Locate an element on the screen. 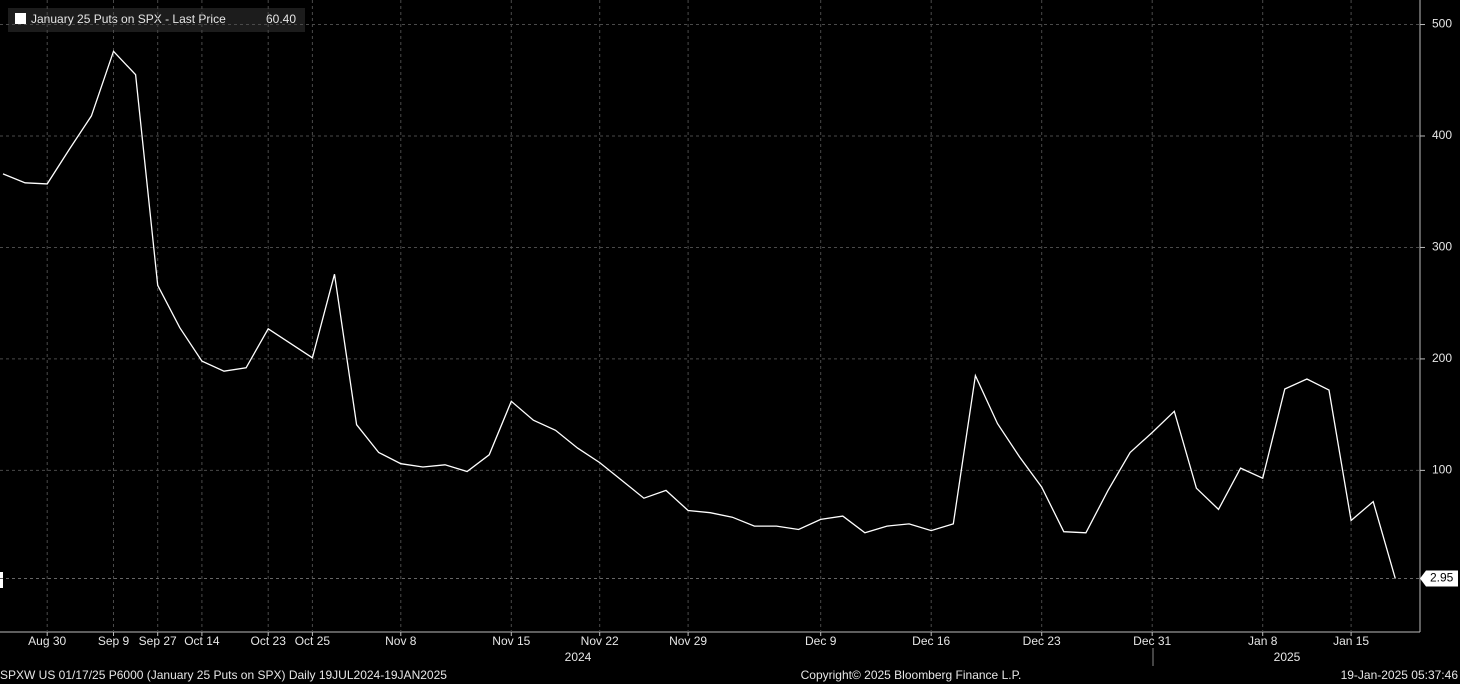  x-tick-label: Dec 9 is located at coordinates (821, 641).